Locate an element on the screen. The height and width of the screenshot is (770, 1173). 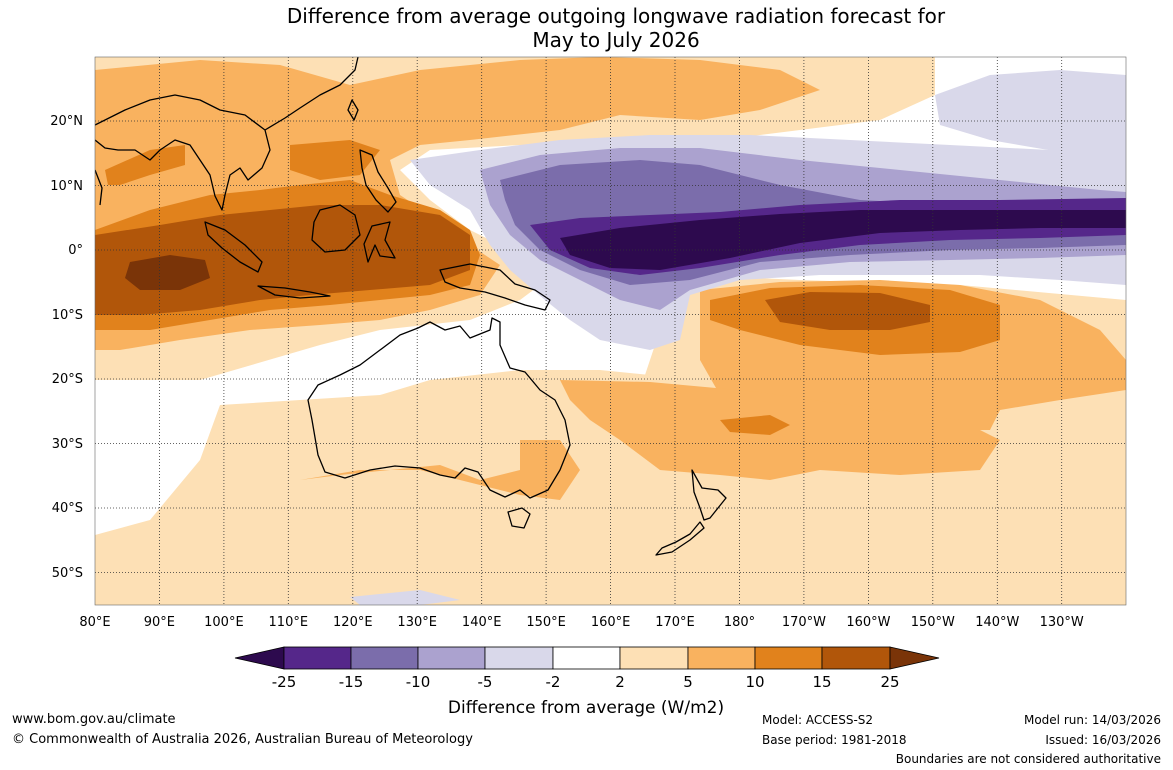
field-brown-sw-pacific is located at coordinates (847, 311).